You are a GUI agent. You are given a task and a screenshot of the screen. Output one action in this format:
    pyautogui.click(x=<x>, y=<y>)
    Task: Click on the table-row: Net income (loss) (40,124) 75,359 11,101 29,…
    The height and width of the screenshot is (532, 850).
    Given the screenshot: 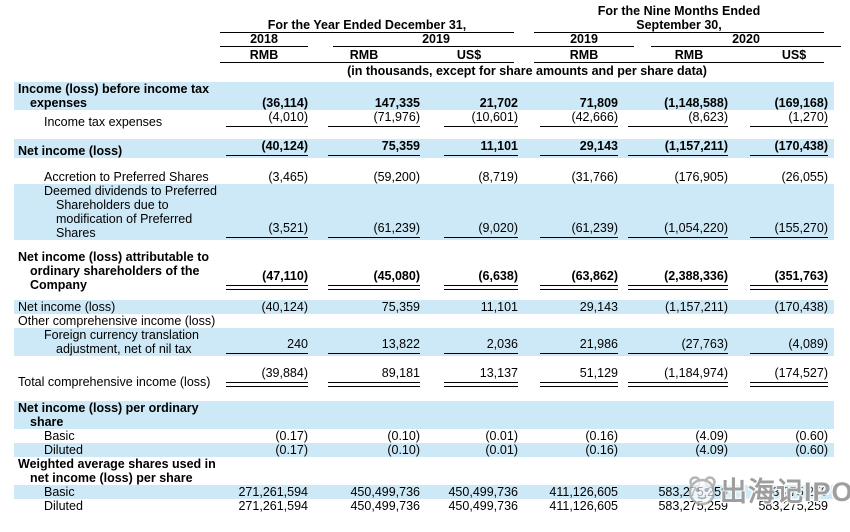 What is the action you would take?
    pyautogui.click(x=424, y=307)
    